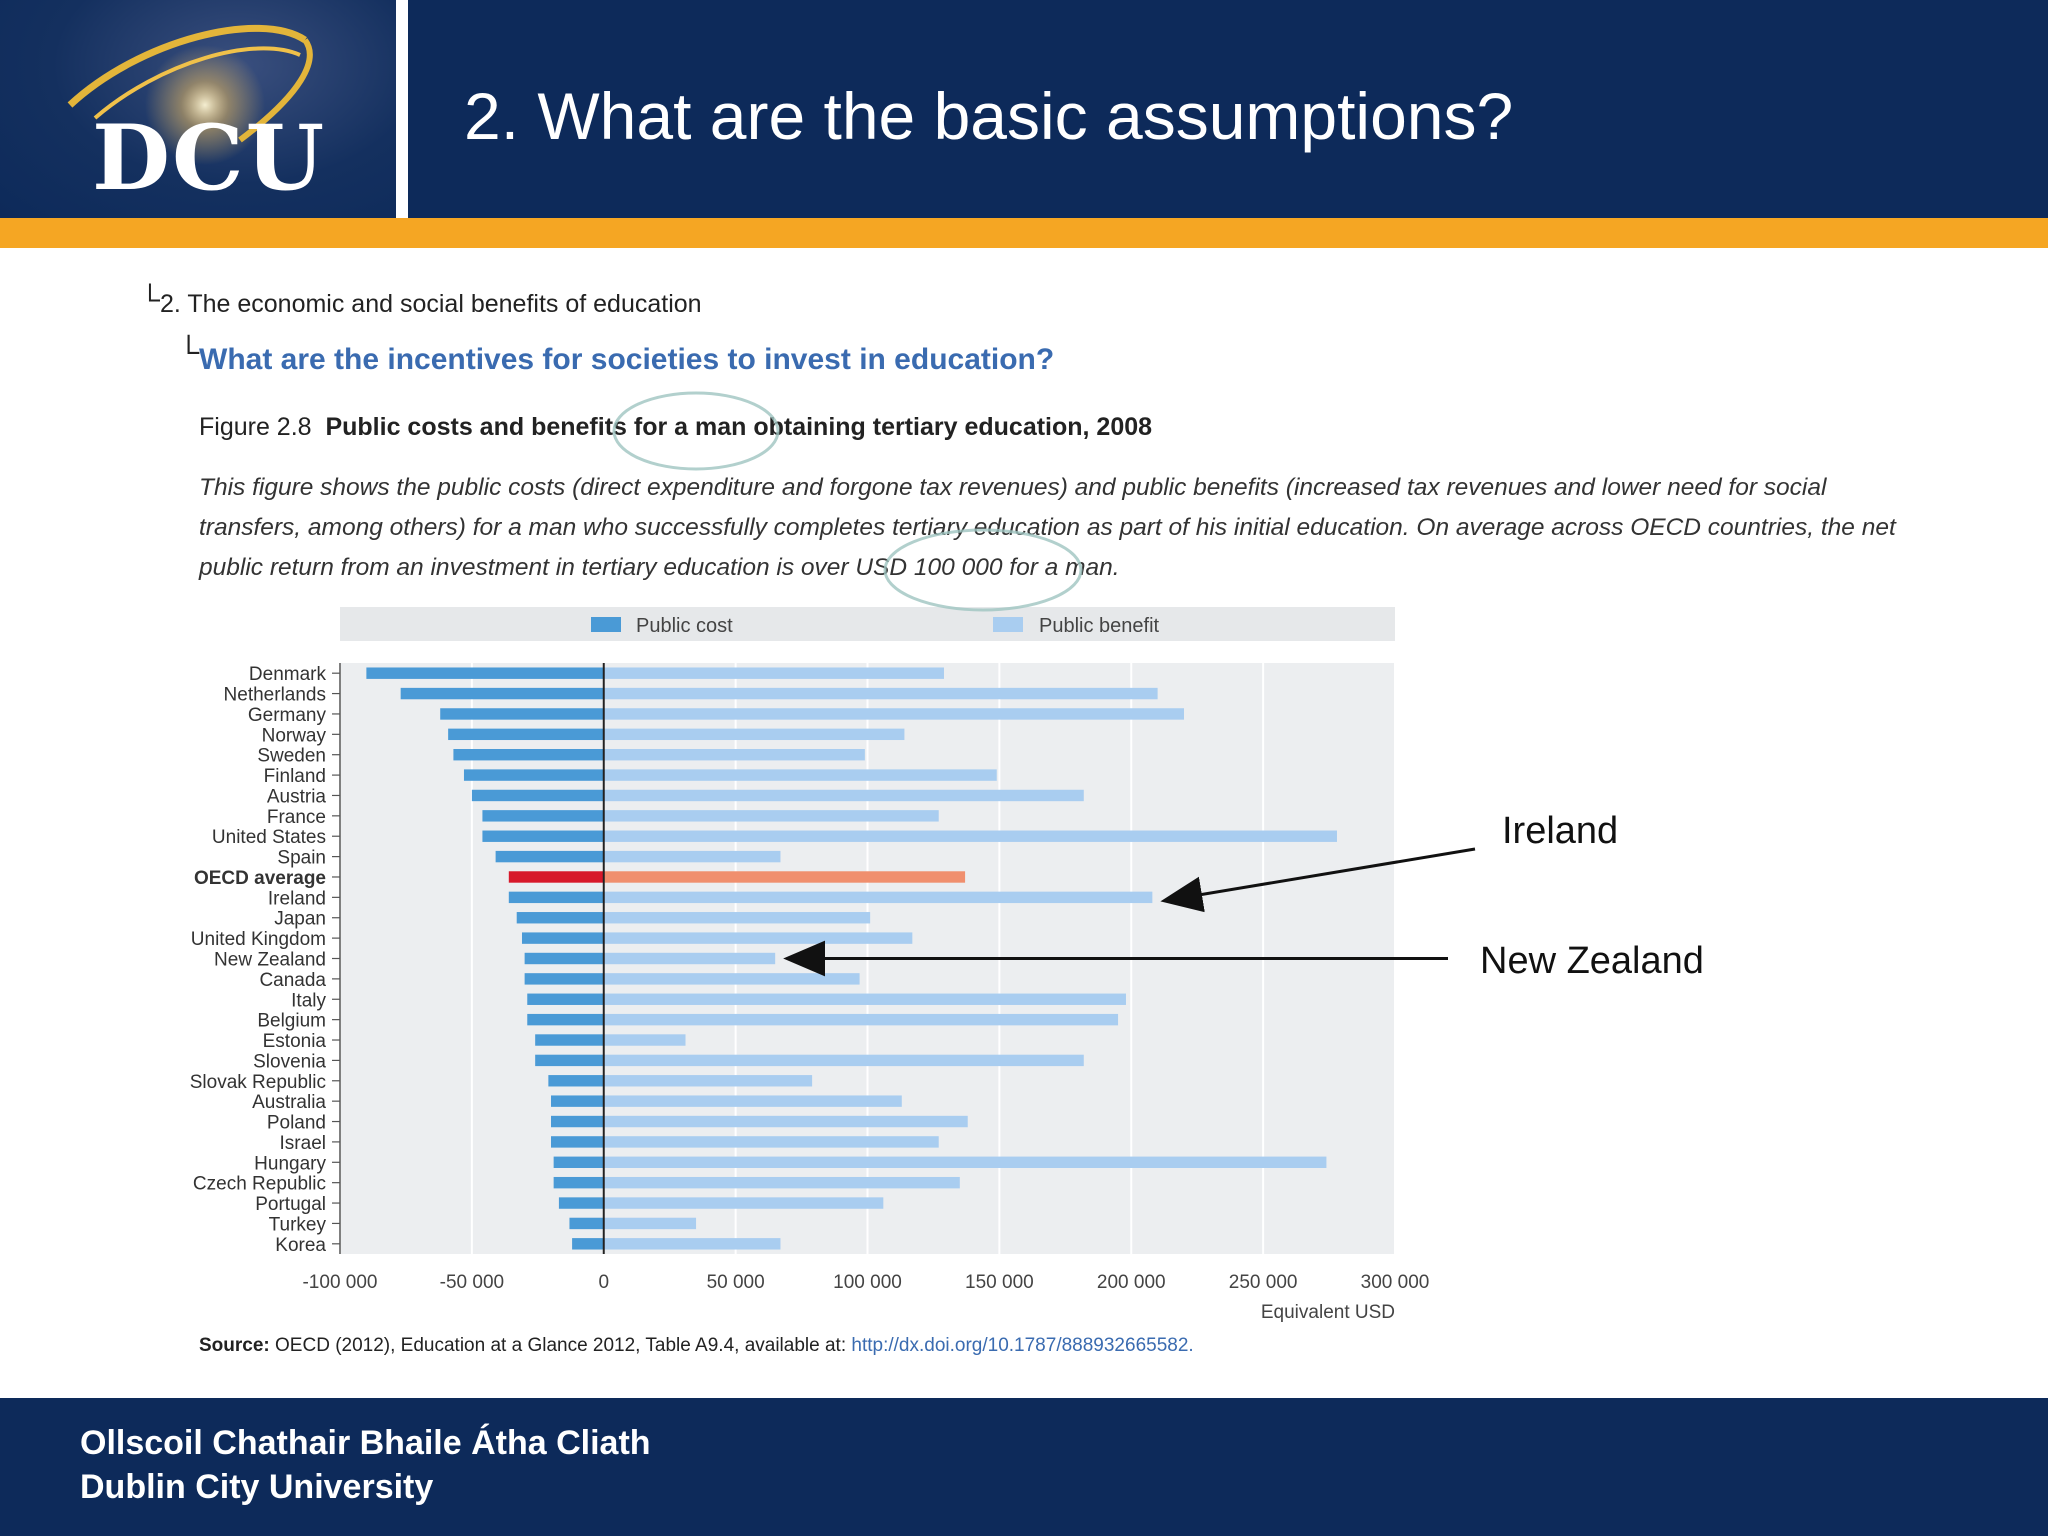  What do you see at coordinates (402, 109) in the screenshot?
I see `header-divider` at bounding box center [402, 109].